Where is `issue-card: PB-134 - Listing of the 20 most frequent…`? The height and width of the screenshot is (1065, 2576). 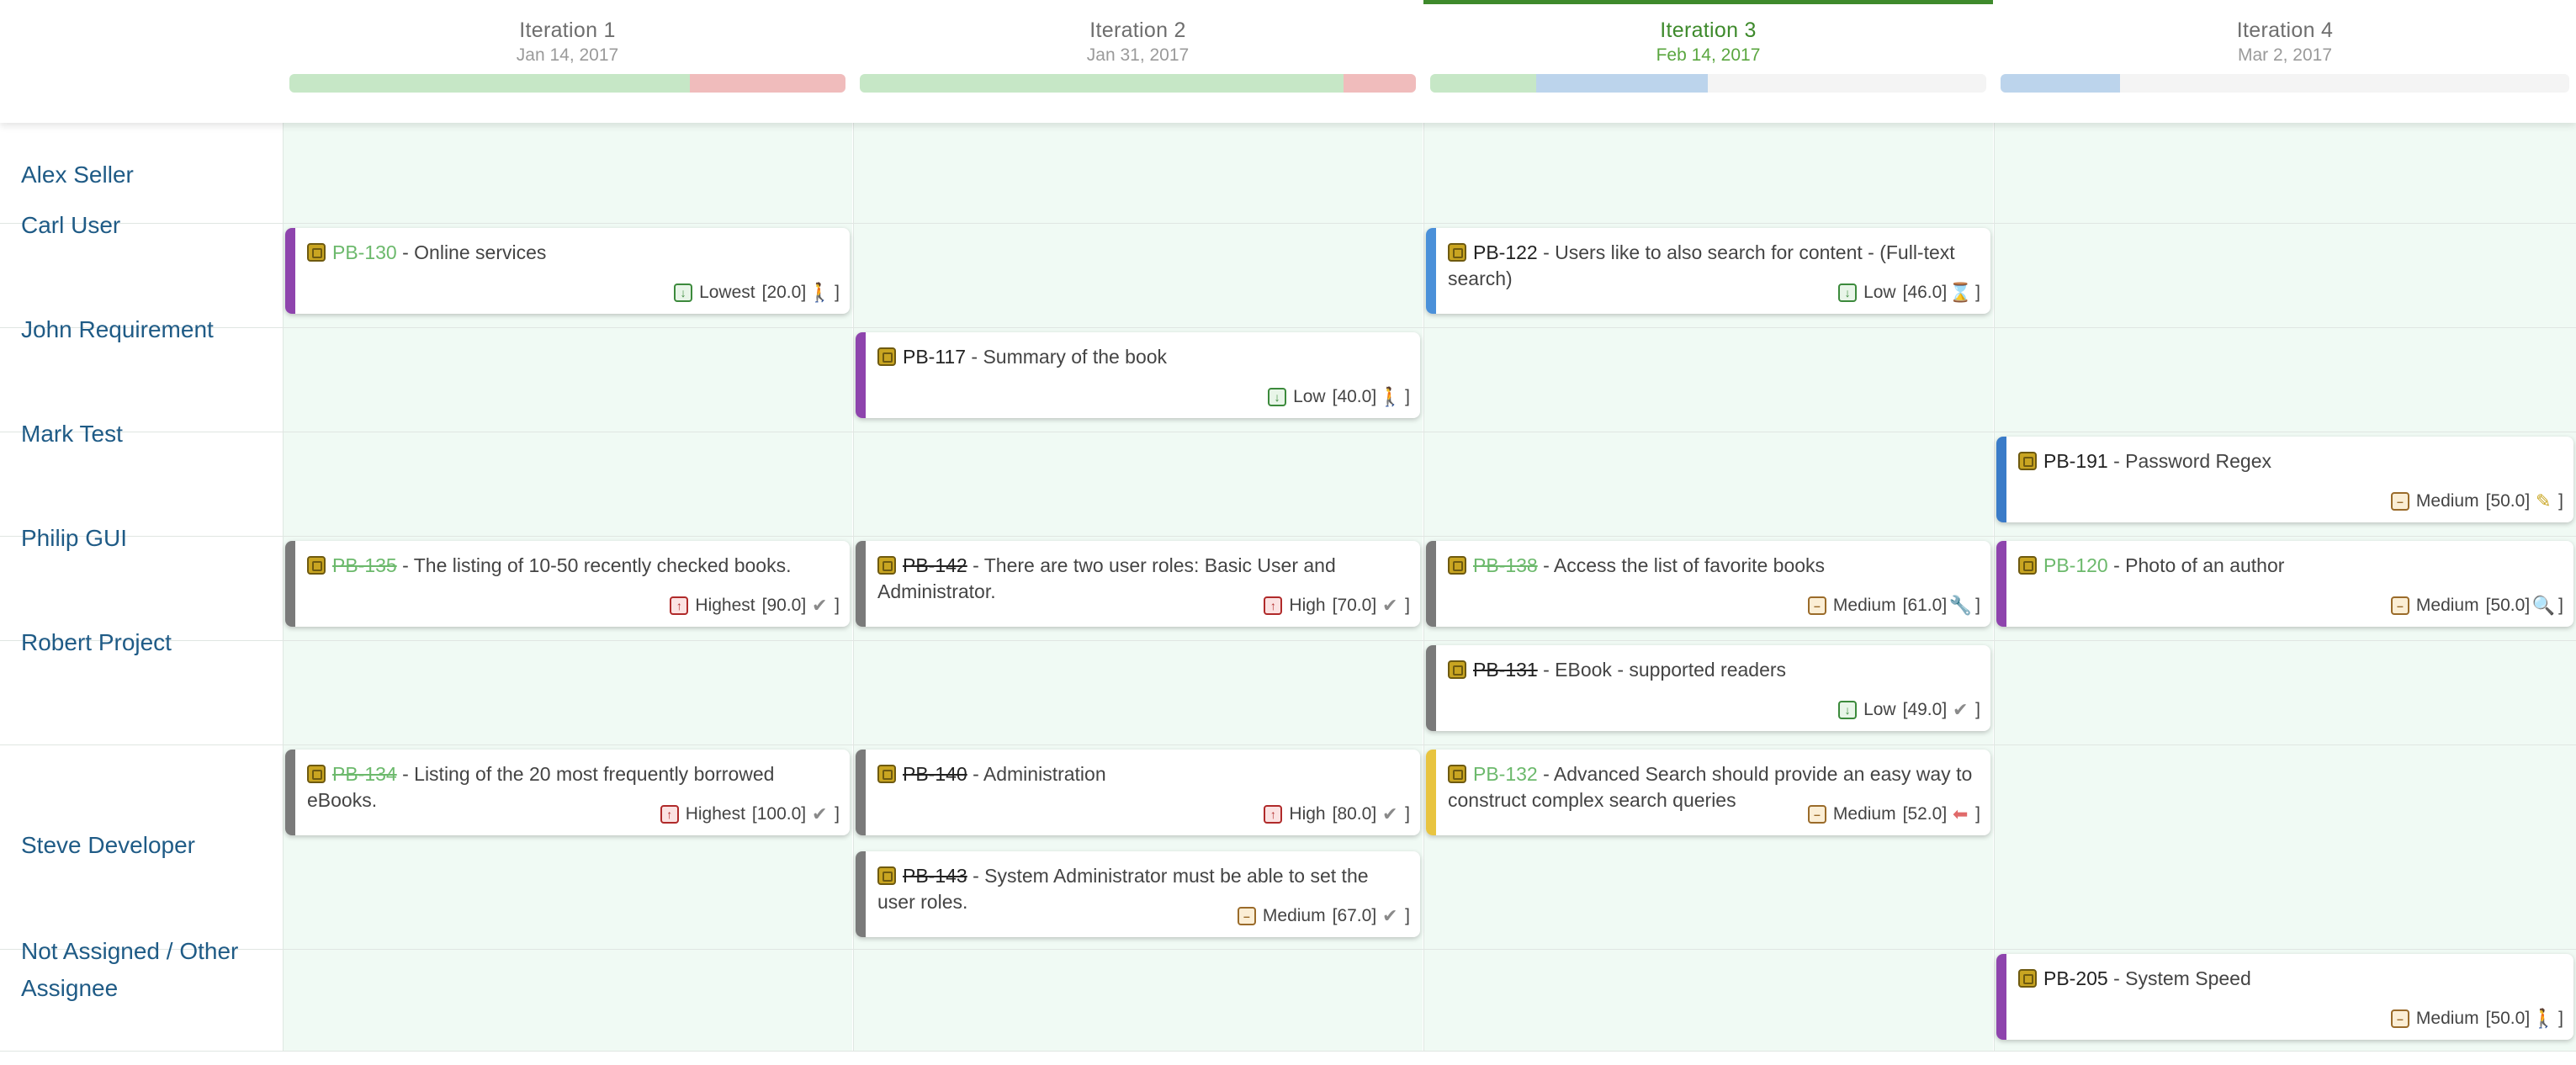 issue-card: PB-134 - Listing of the 20 most frequent… is located at coordinates (567, 792).